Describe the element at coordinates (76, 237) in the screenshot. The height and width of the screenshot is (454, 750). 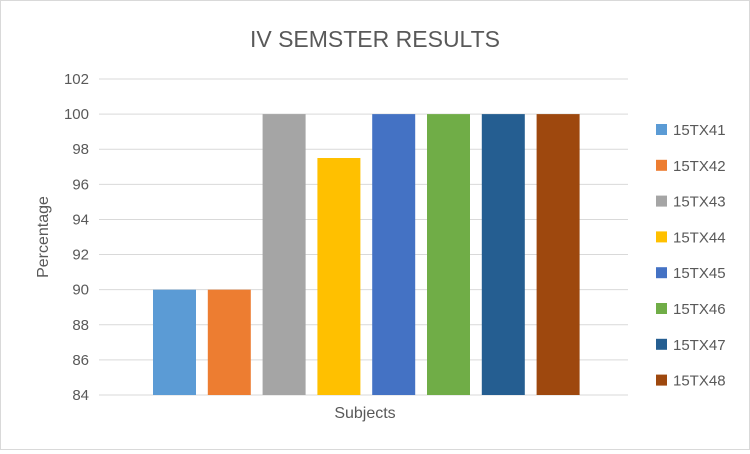
I see `y-axis-ticks: 84 86 88 90 92 94 96 98 100 102` at that location.